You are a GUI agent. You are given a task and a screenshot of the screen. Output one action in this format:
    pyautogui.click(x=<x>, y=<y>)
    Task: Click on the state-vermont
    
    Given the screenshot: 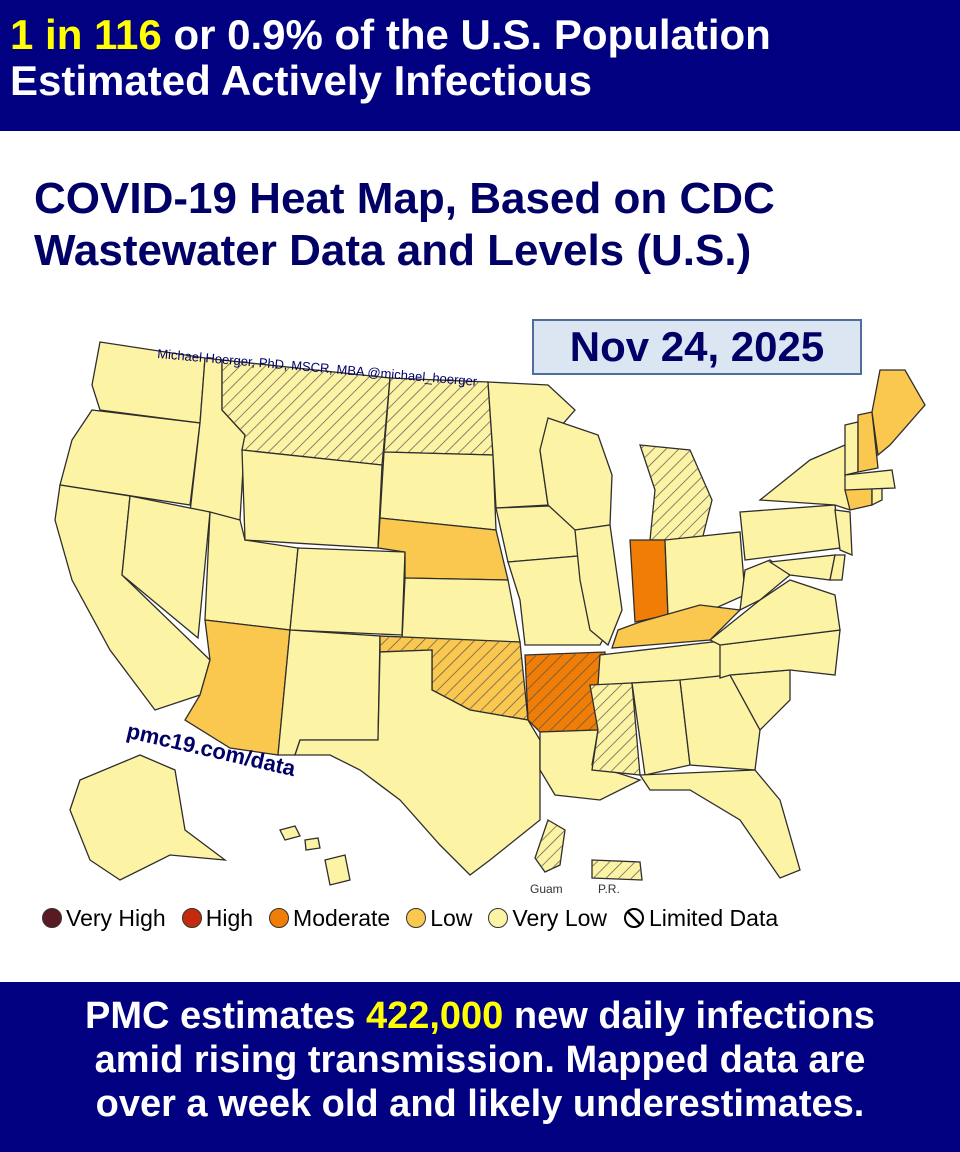 What is the action you would take?
    pyautogui.click(x=851, y=448)
    